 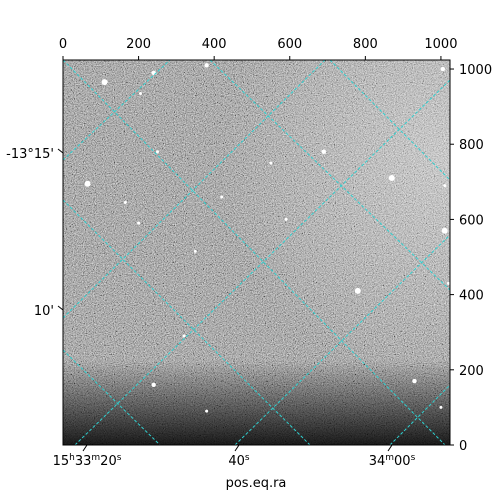 What do you see at coordinates (35, 233) in the screenshot?
I see `dec-axis: -13°15' 10'` at bounding box center [35, 233].